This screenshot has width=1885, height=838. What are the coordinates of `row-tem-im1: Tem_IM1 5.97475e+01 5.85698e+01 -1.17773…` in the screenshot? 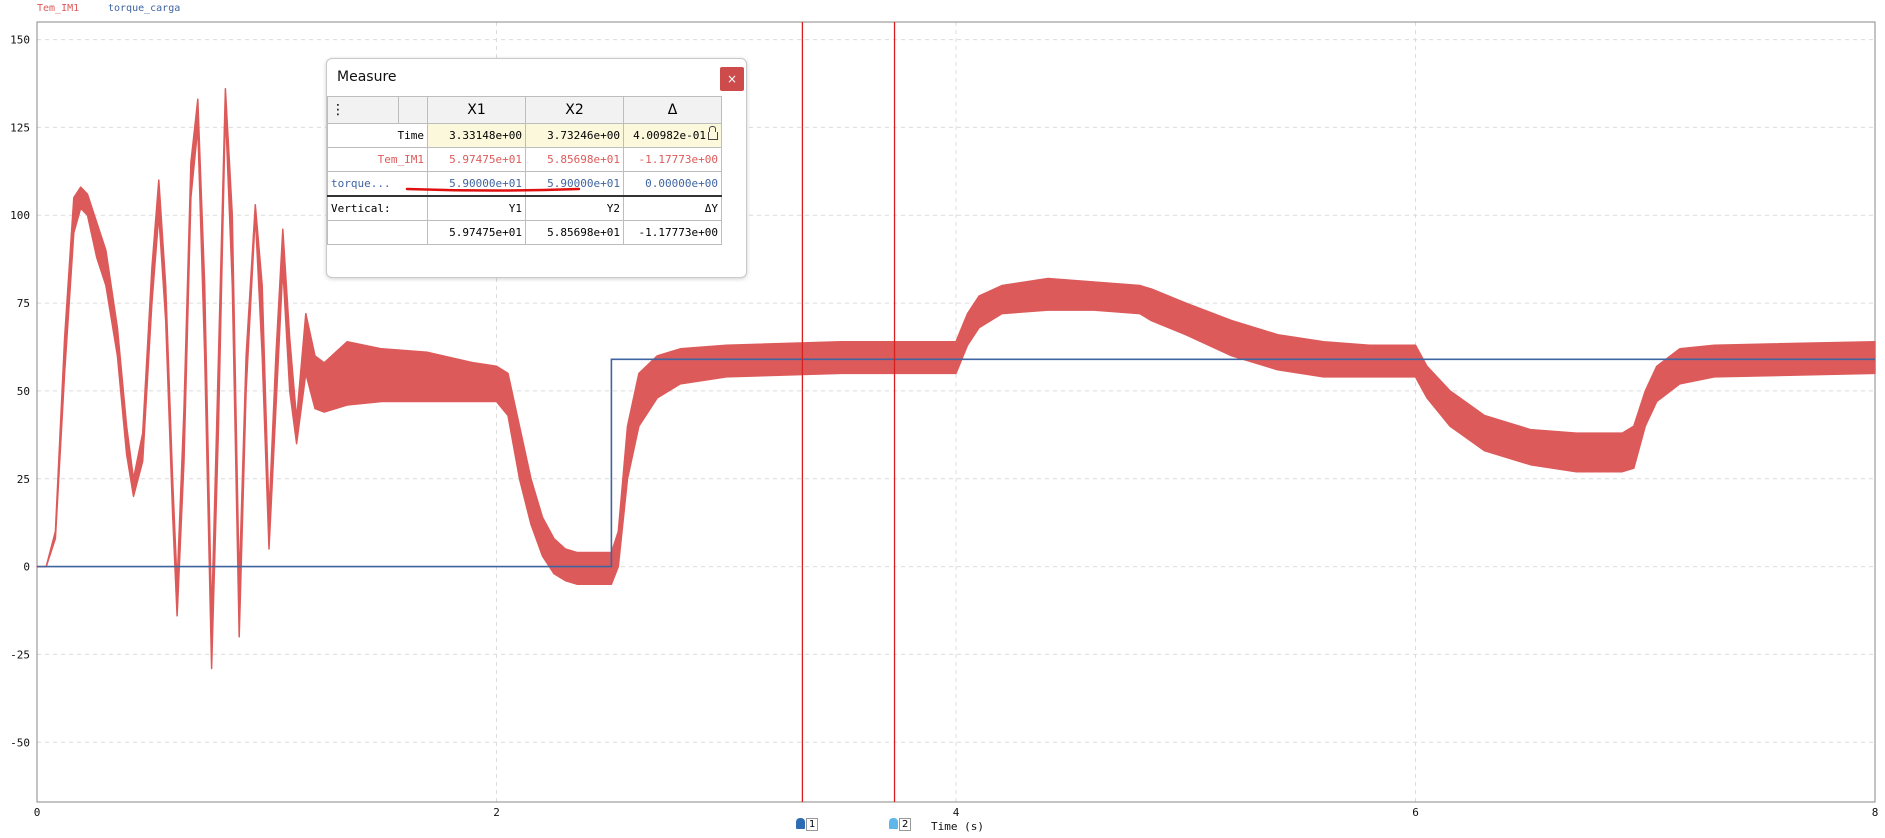 It's located at (524, 159).